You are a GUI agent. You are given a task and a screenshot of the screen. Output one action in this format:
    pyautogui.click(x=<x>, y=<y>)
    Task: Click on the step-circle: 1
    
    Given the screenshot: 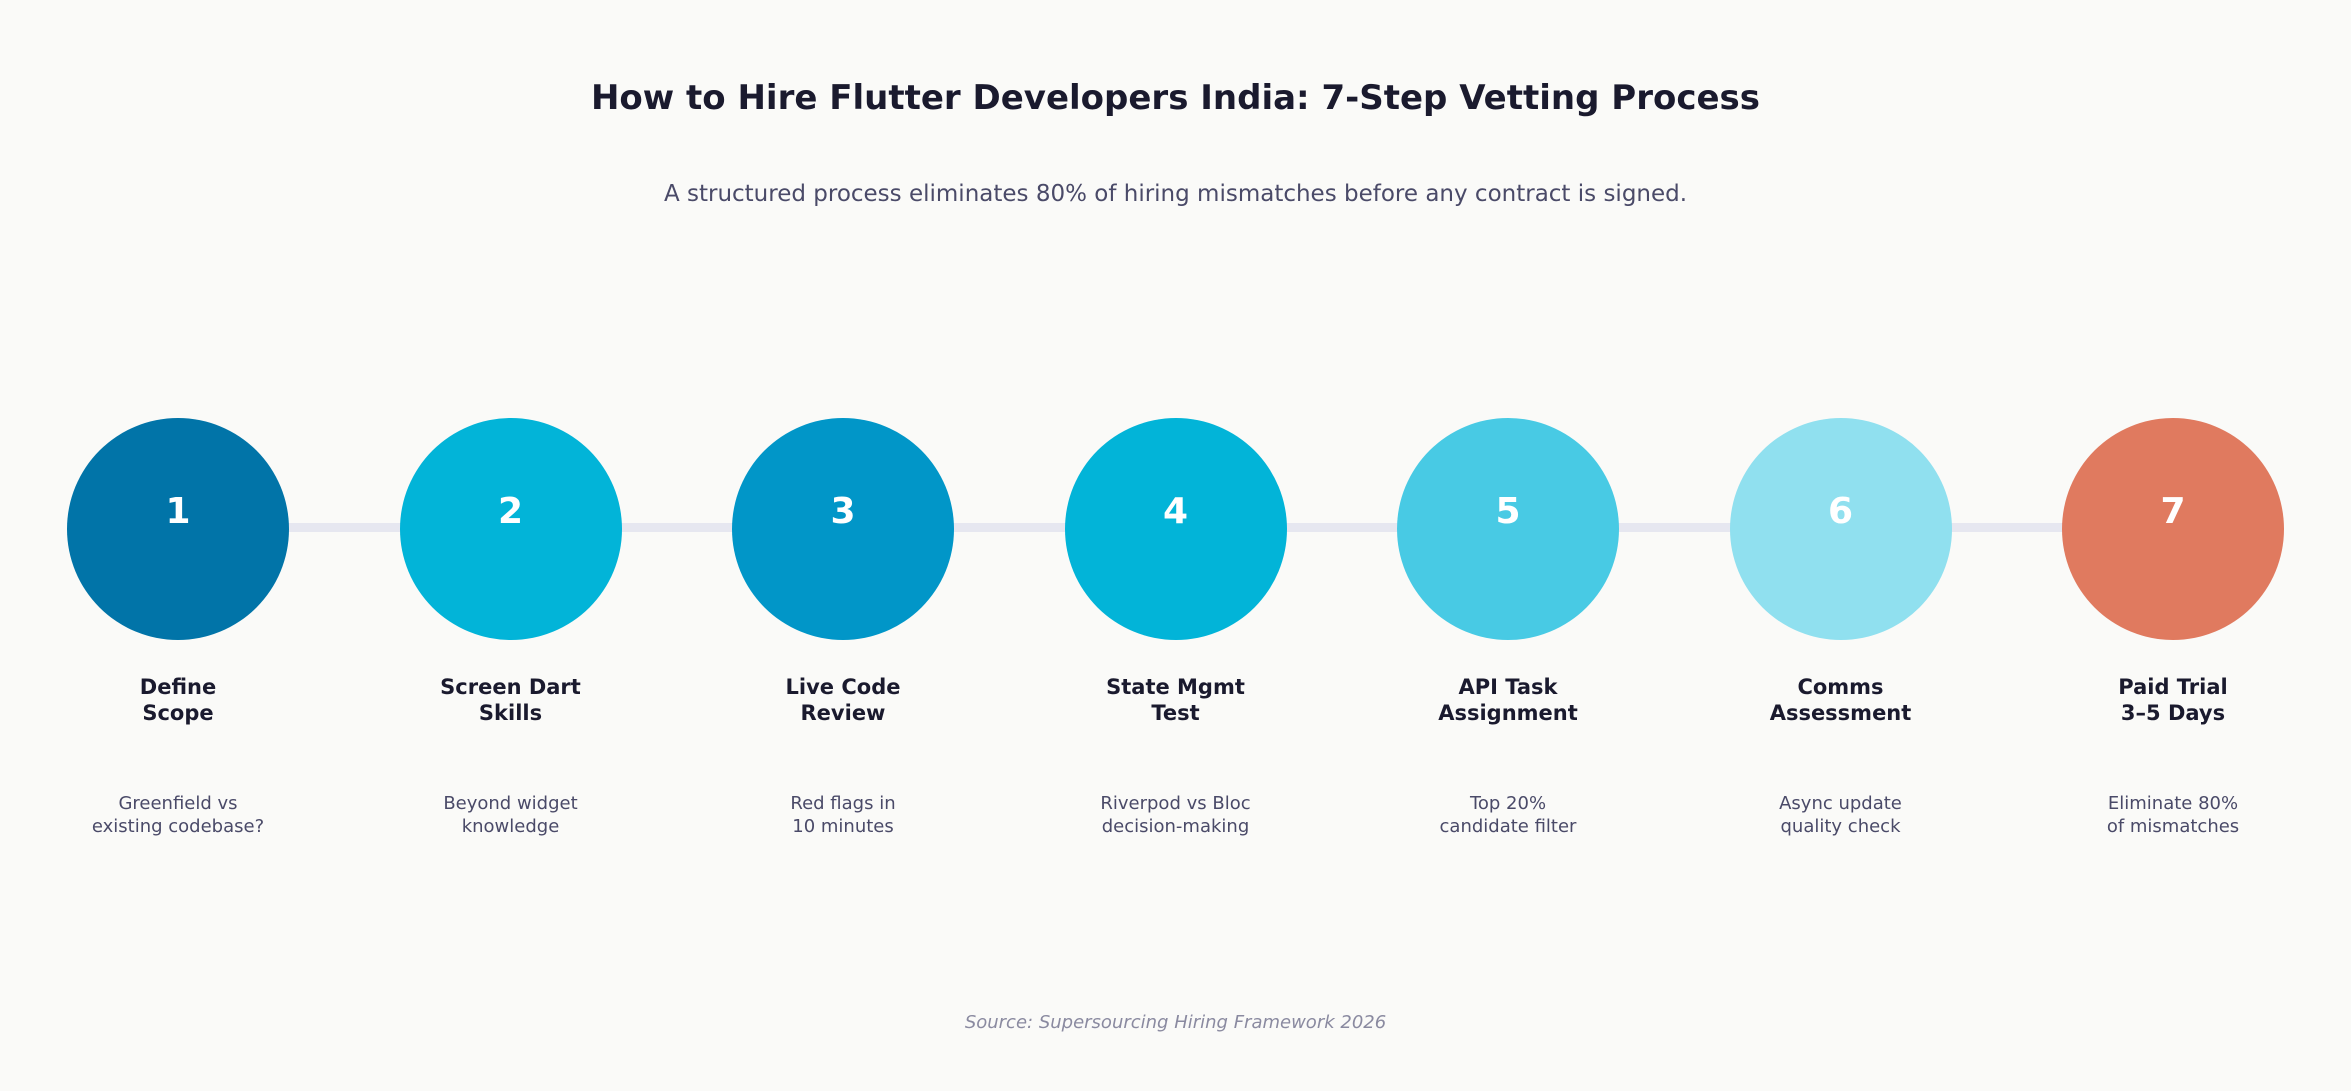 What is the action you would take?
    pyautogui.click(x=178, y=529)
    